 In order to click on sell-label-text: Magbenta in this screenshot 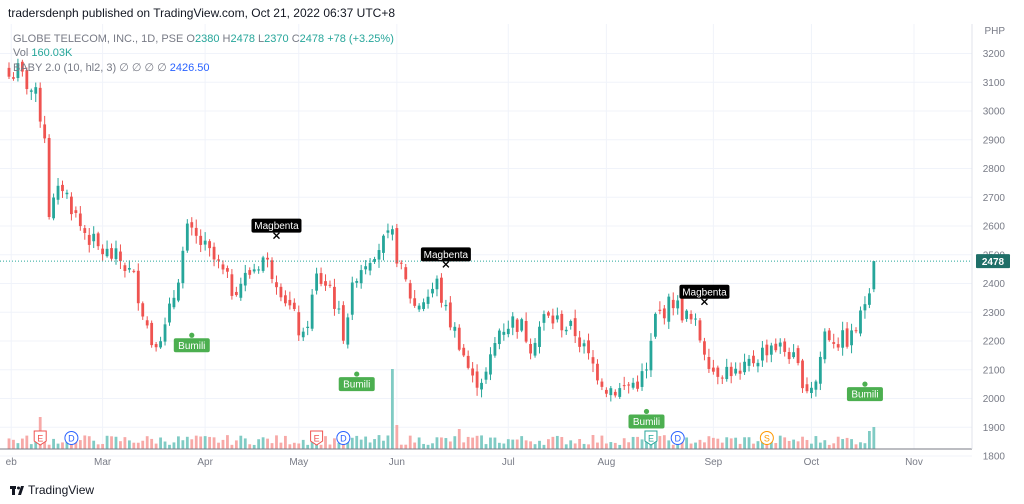, I will do `click(704, 292)`.